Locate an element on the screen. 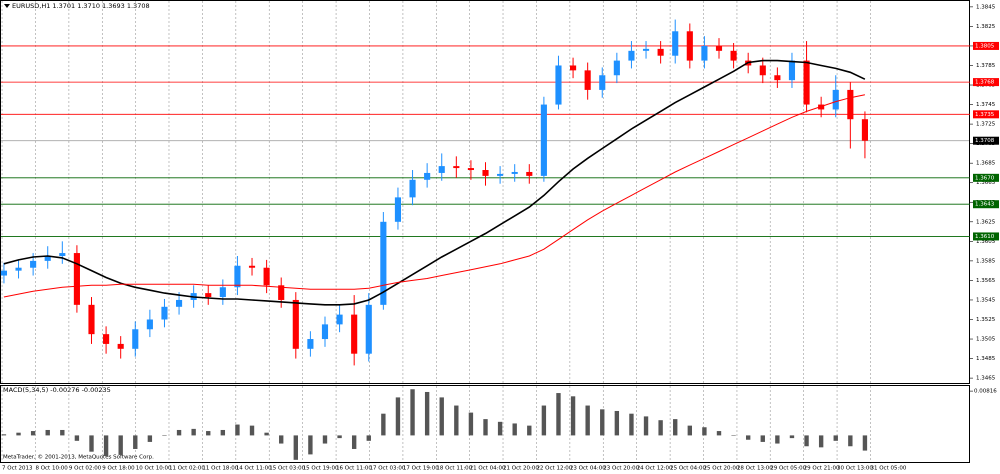 Image resolution: width=1000 pixels, height=474 pixels. macd-title: MACD(5,34,5) -0.00276 -0.00235 is located at coordinates (57, 390).